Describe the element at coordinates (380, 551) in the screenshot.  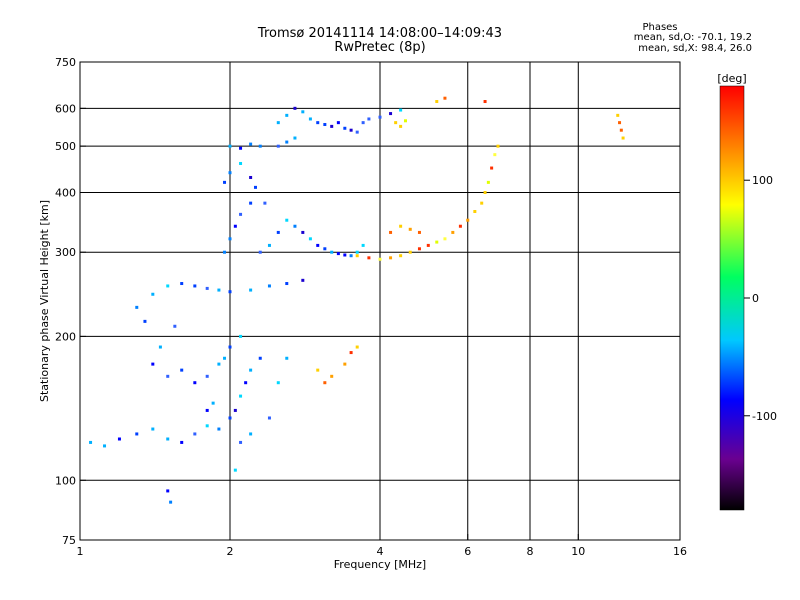
I see `x-tick-label: 4` at that location.